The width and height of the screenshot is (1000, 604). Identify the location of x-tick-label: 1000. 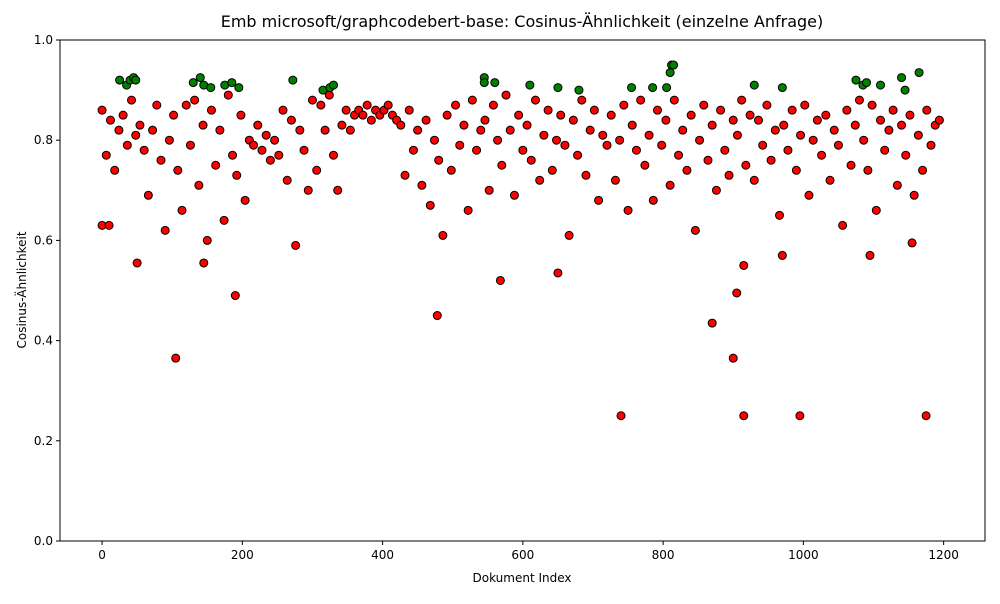
(803, 555).